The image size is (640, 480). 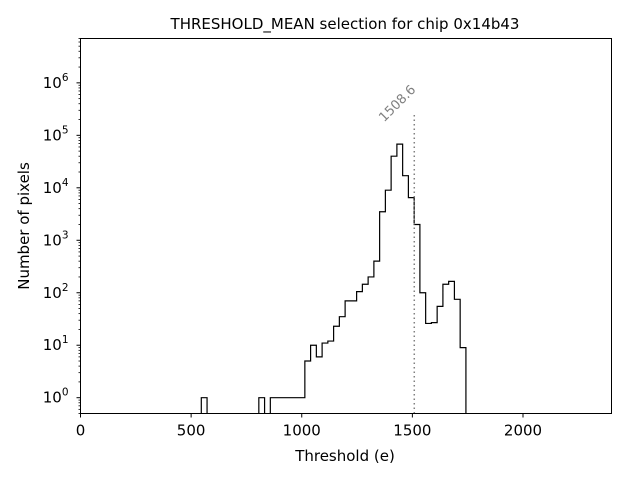 I want to click on x-tick-label: 1500, so click(x=412, y=431).